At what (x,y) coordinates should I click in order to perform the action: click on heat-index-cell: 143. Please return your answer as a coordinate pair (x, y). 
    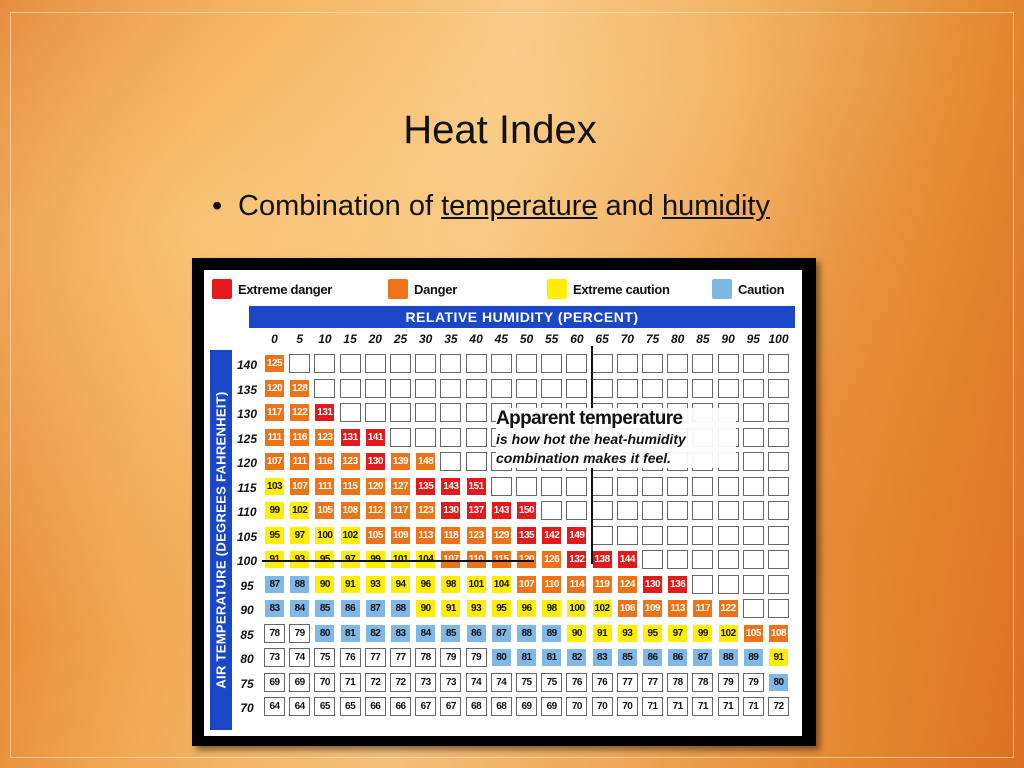
    Looking at the image, I should click on (501, 510).